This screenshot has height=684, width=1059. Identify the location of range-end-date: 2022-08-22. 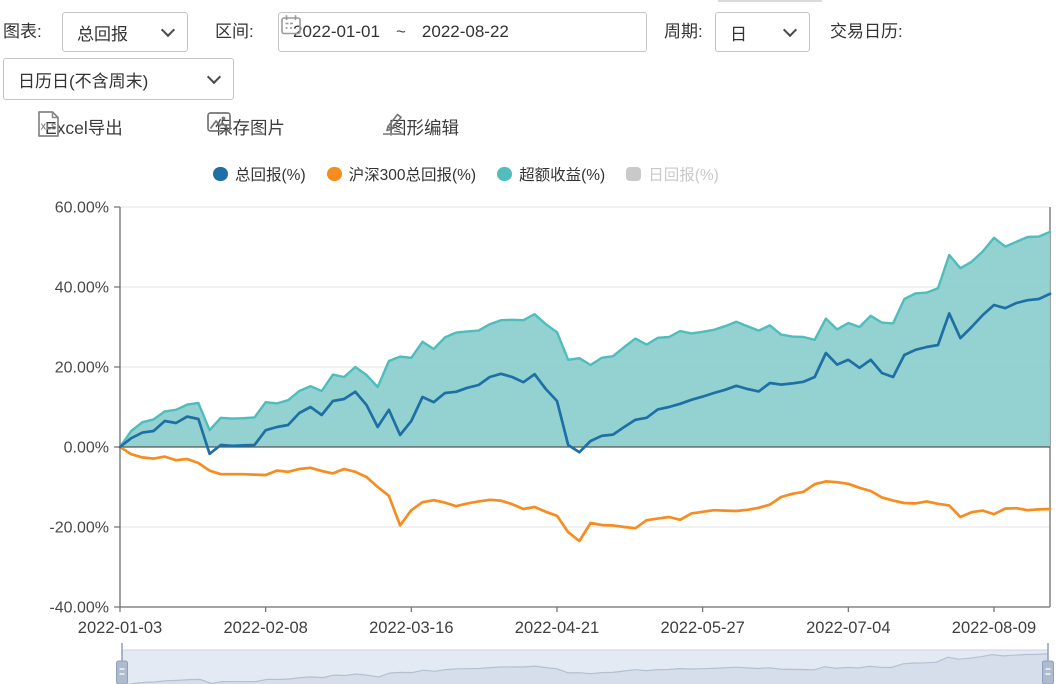
(465, 31).